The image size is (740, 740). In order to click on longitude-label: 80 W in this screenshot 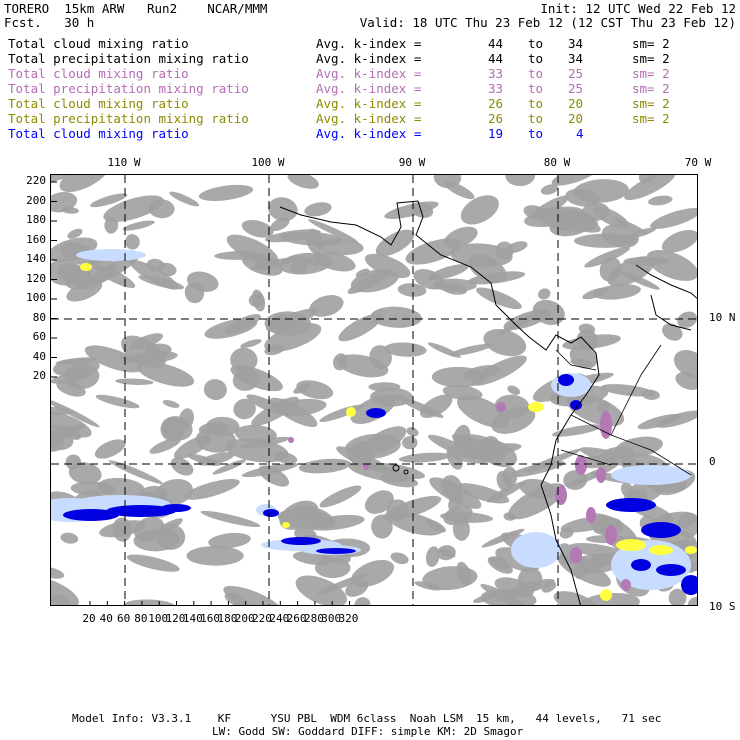, I will do `click(557, 162)`.